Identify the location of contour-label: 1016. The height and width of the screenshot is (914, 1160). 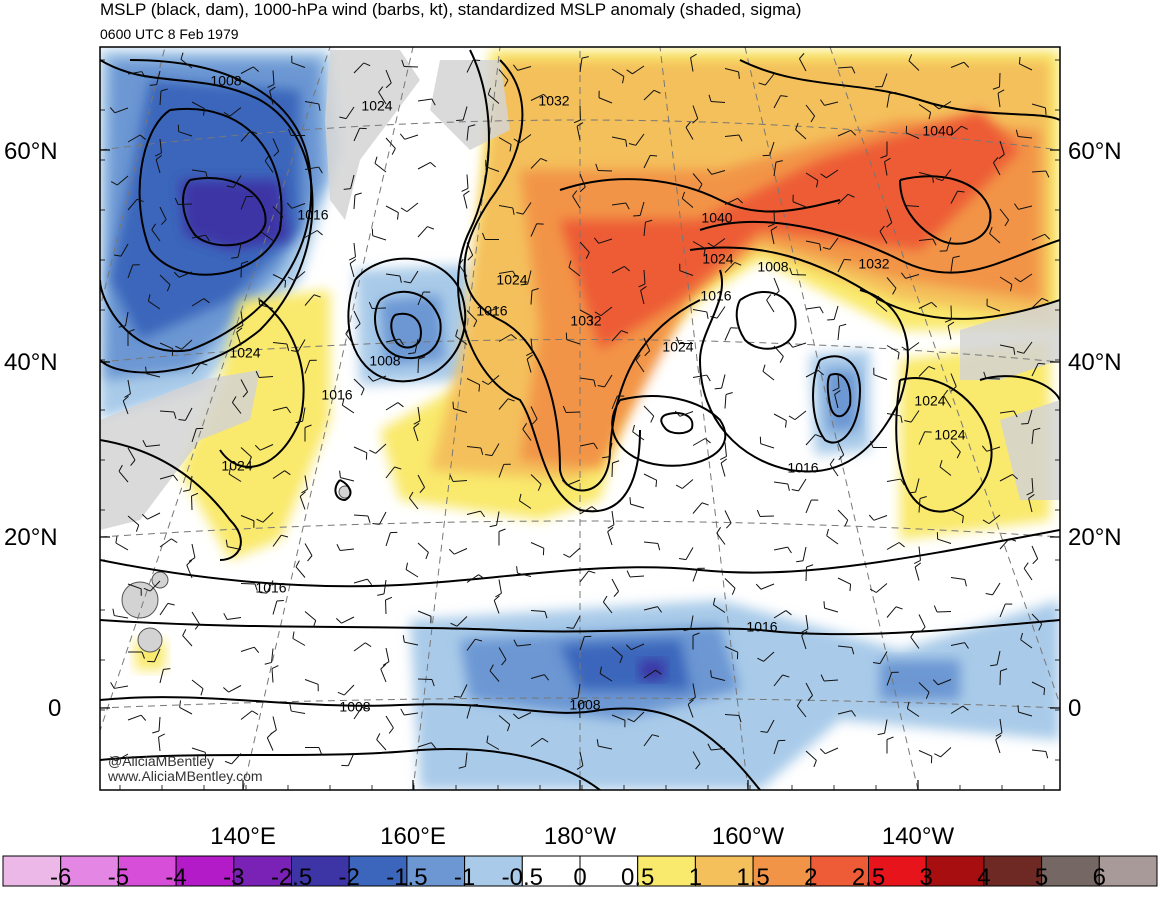
(802, 468).